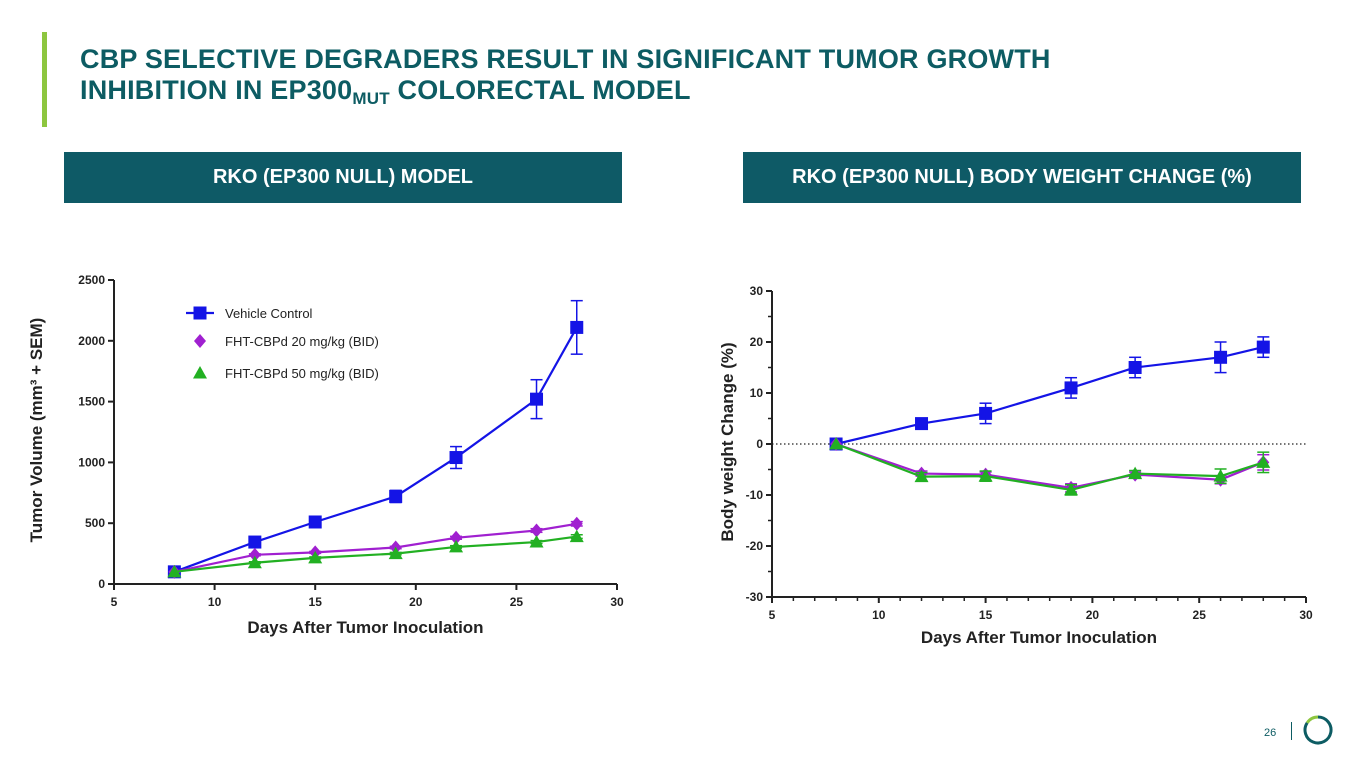  I want to click on title-line-2-pre: INHIBITION IN EP300, so click(216, 90).